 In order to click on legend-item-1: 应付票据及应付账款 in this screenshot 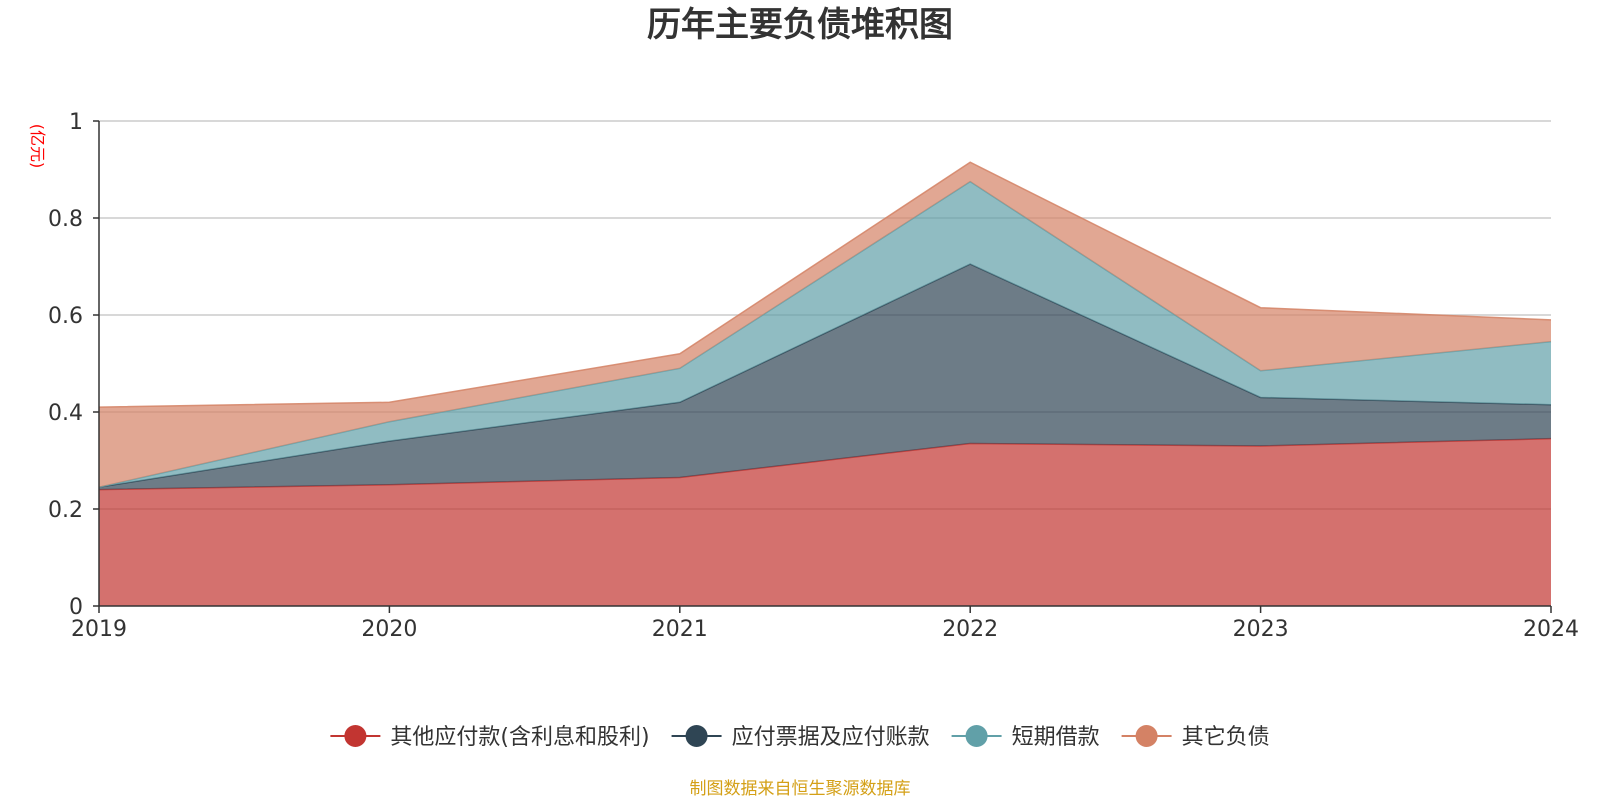, I will do `click(800, 737)`.